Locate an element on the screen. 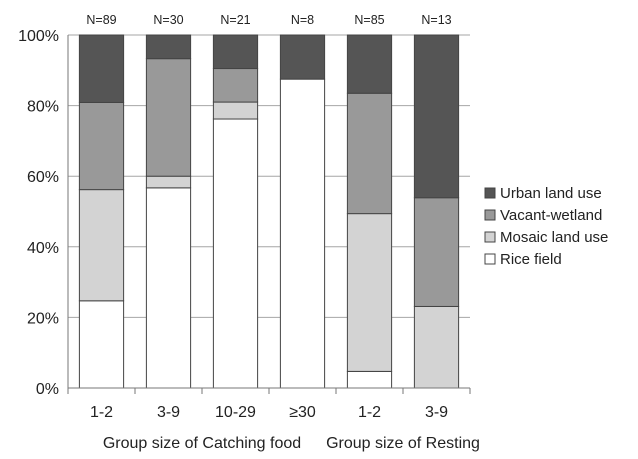 The image size is (638, 459). legend-label: Rice field is located at coordinates (531, 259).